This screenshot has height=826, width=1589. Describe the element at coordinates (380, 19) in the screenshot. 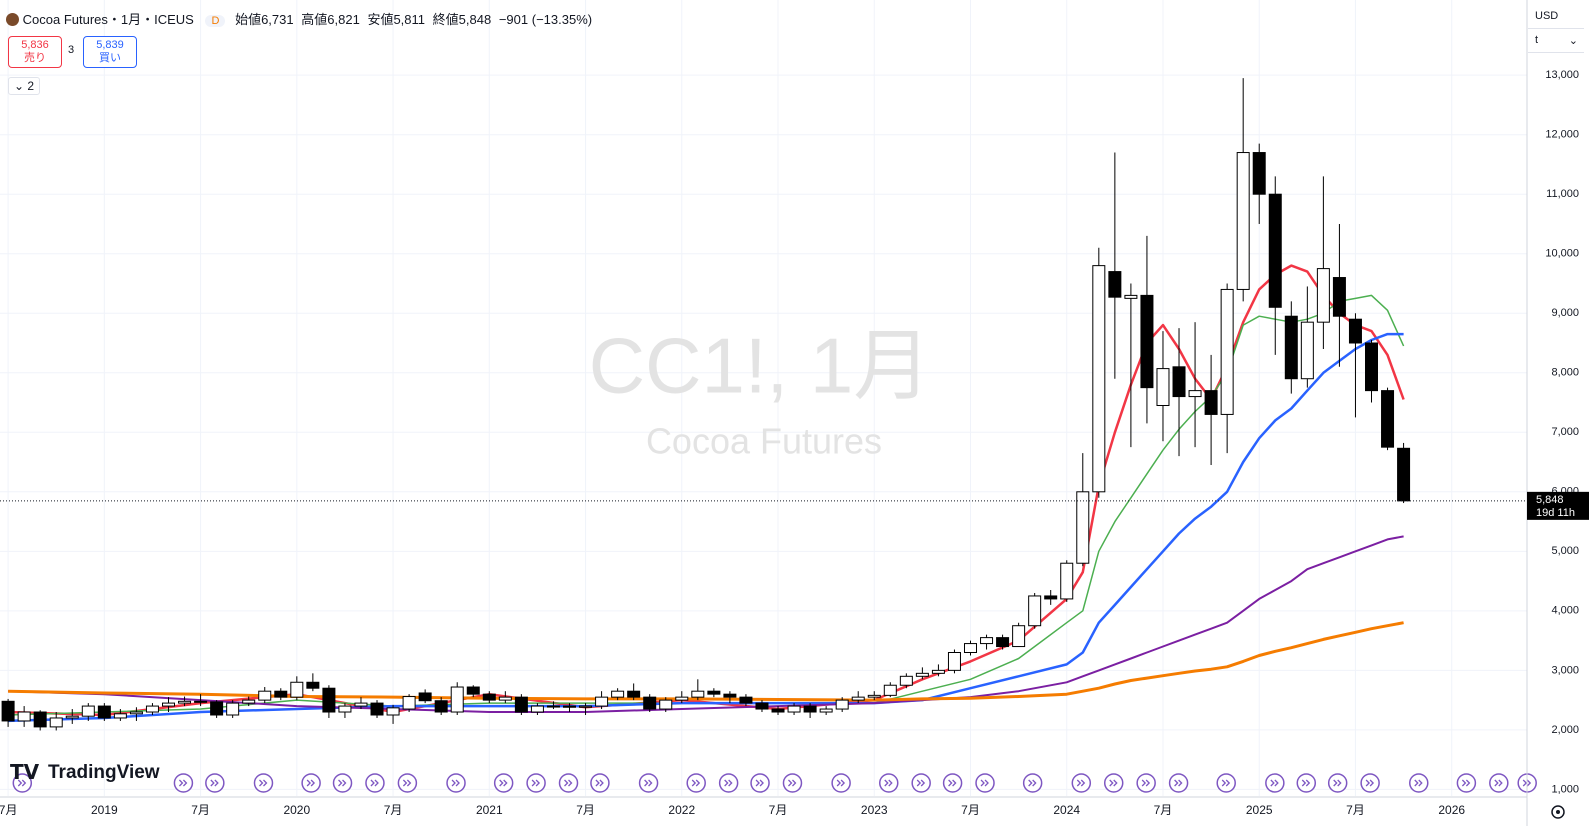

I see `low-label: 安値` at that location.